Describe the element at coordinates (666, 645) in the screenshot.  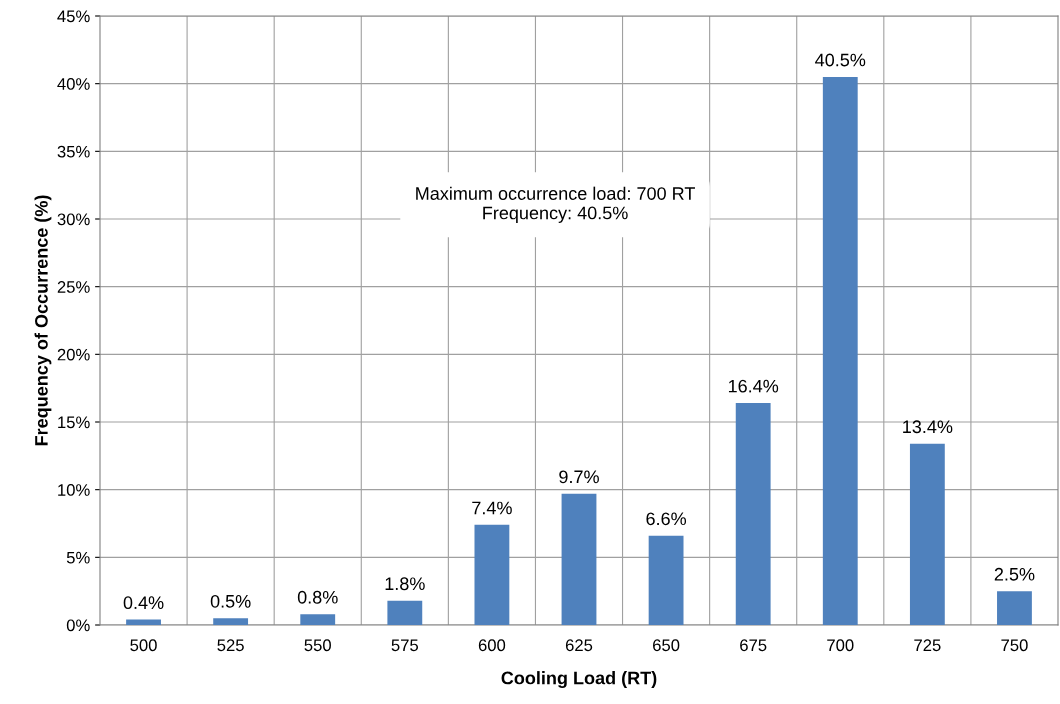
I see `x-tick-label: 650` at that location.